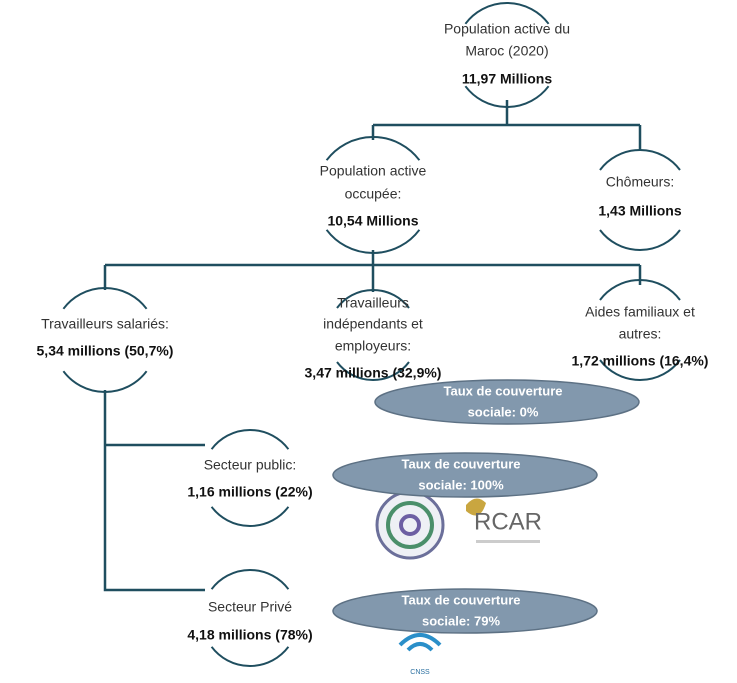 The width and height of the screenshot is (737, 683). Describe the element at coordinates (373, 194) in the screenshot. I see `node-label: occupée:` at that location.